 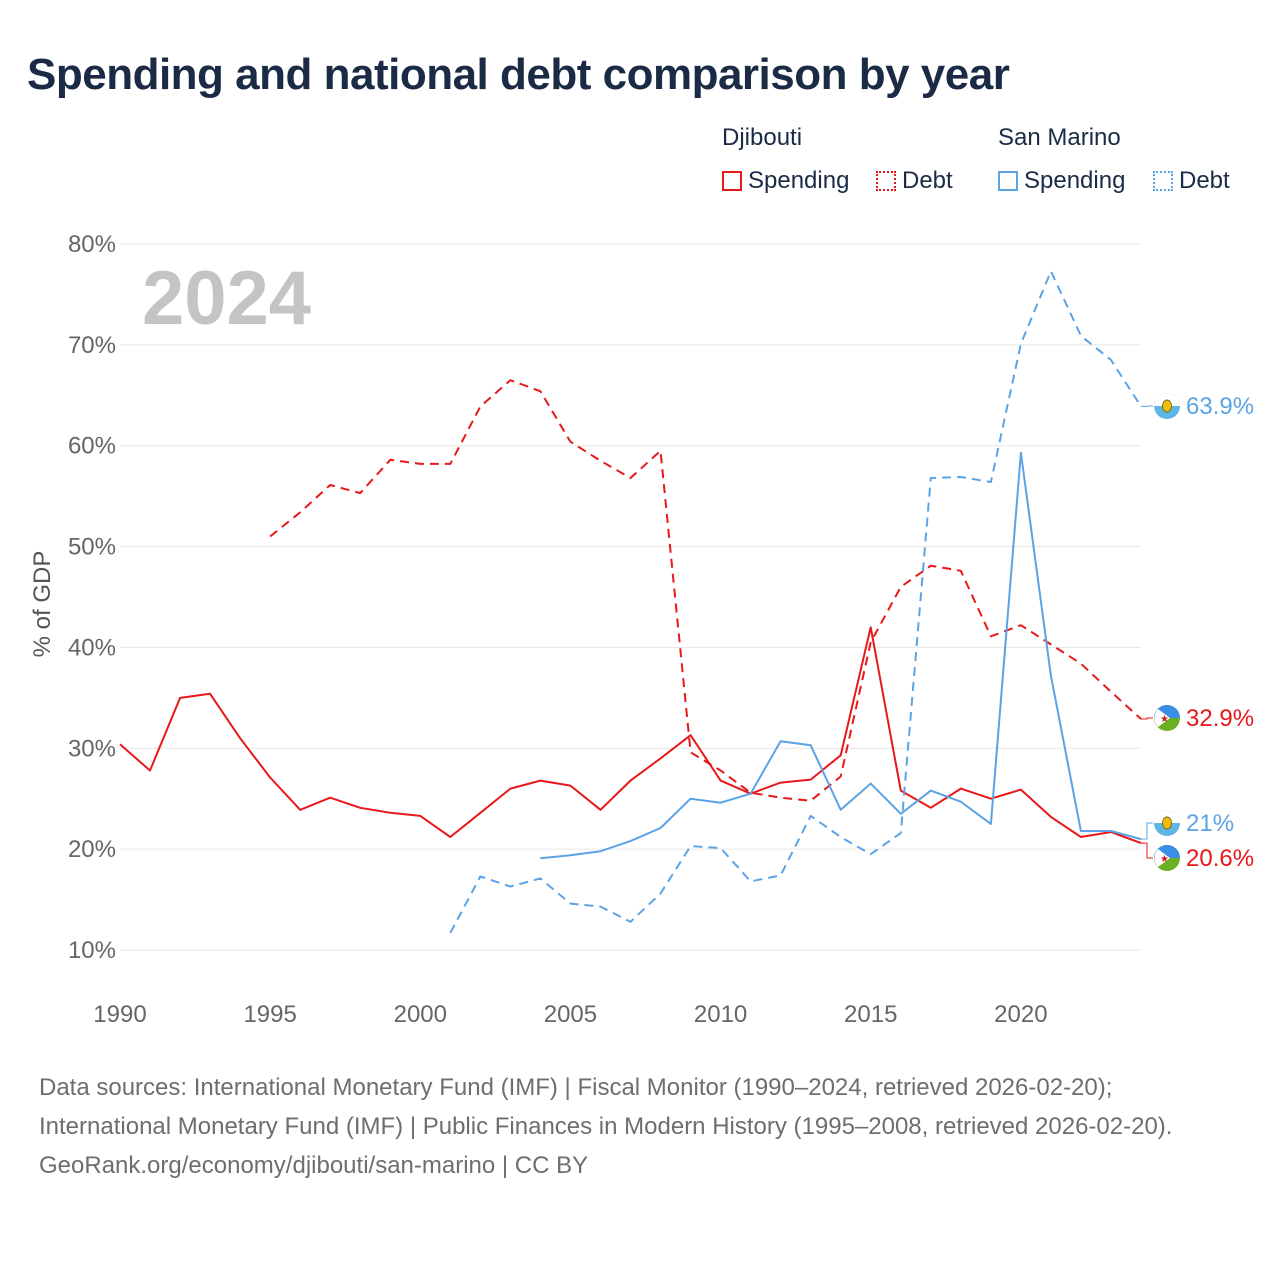 I want to click on connector-djibouti-debt, so click(x=1147, y=718).